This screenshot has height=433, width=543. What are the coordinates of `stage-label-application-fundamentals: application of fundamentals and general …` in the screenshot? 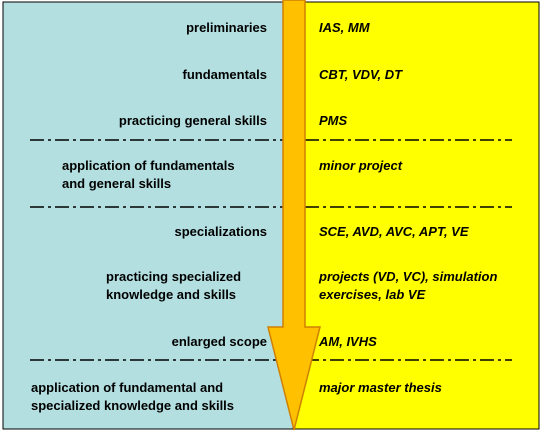 It's located at (148, 174).